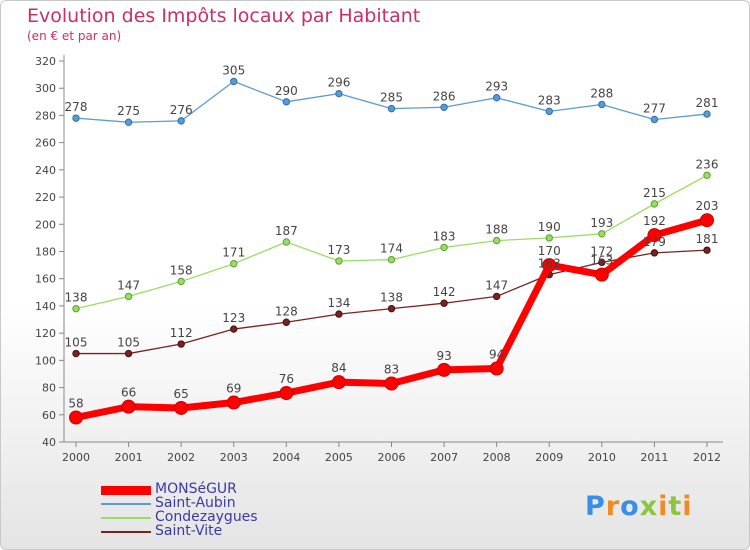 The width and height of the screenshot is (750, 550). What do you see at coordinates (128, 393) in the screenshot?
I see `data-label: 66` at bounding box center [128, 393].